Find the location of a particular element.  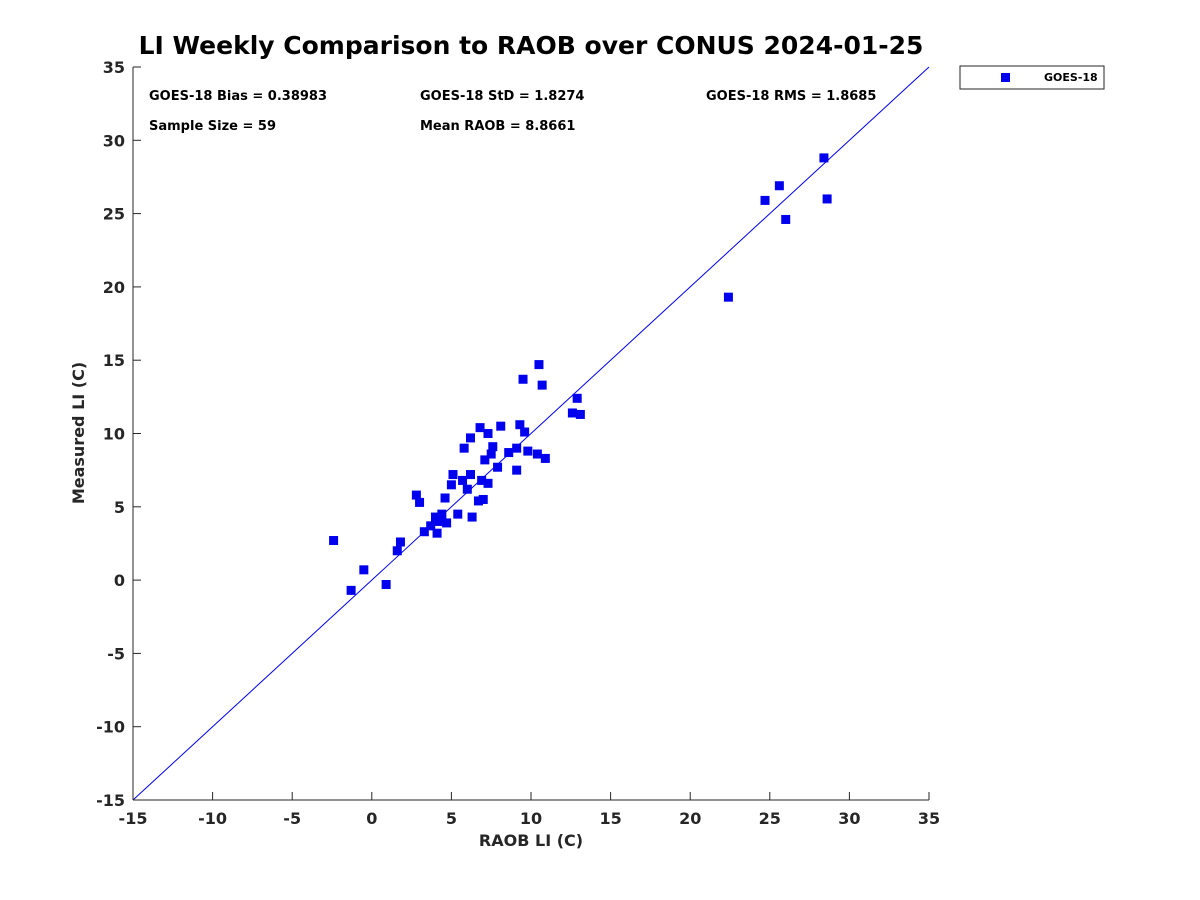

rms-annotation: GOES-18 RMS = 1.8685 is located at coordinates (791, 96).